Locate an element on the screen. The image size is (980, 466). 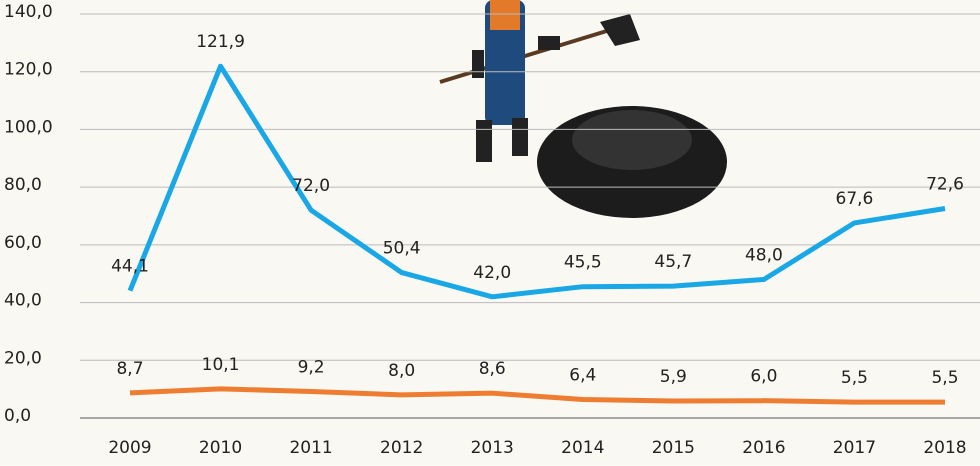
data-label: 6,0 is located at coordinates (763, 377).